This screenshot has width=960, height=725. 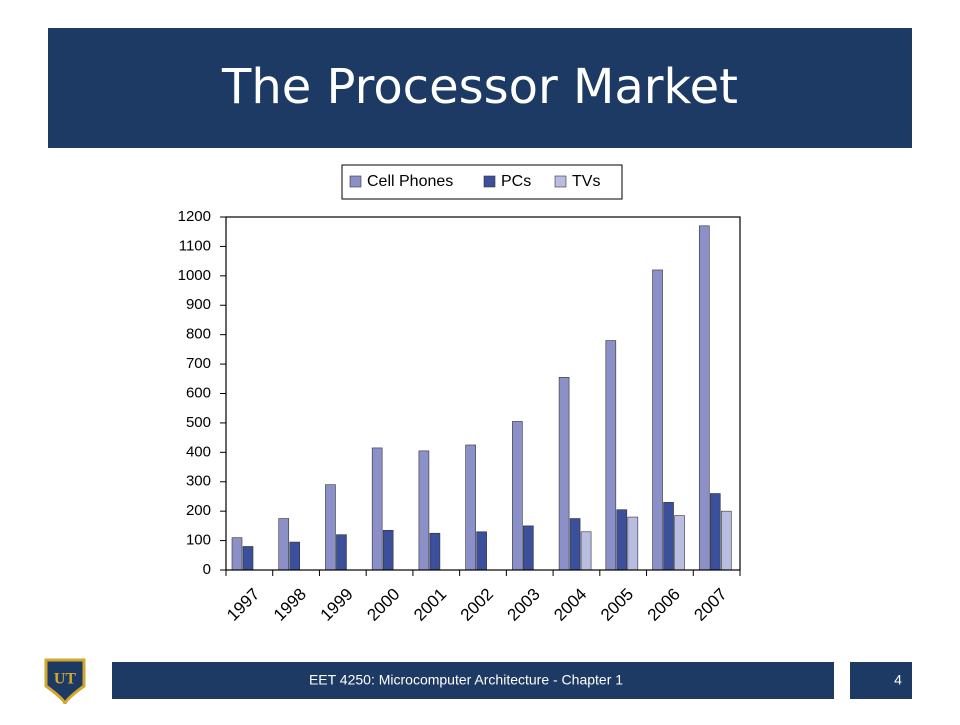 I want to click on x-tick-label: 1997, so click(x=243, y=605).